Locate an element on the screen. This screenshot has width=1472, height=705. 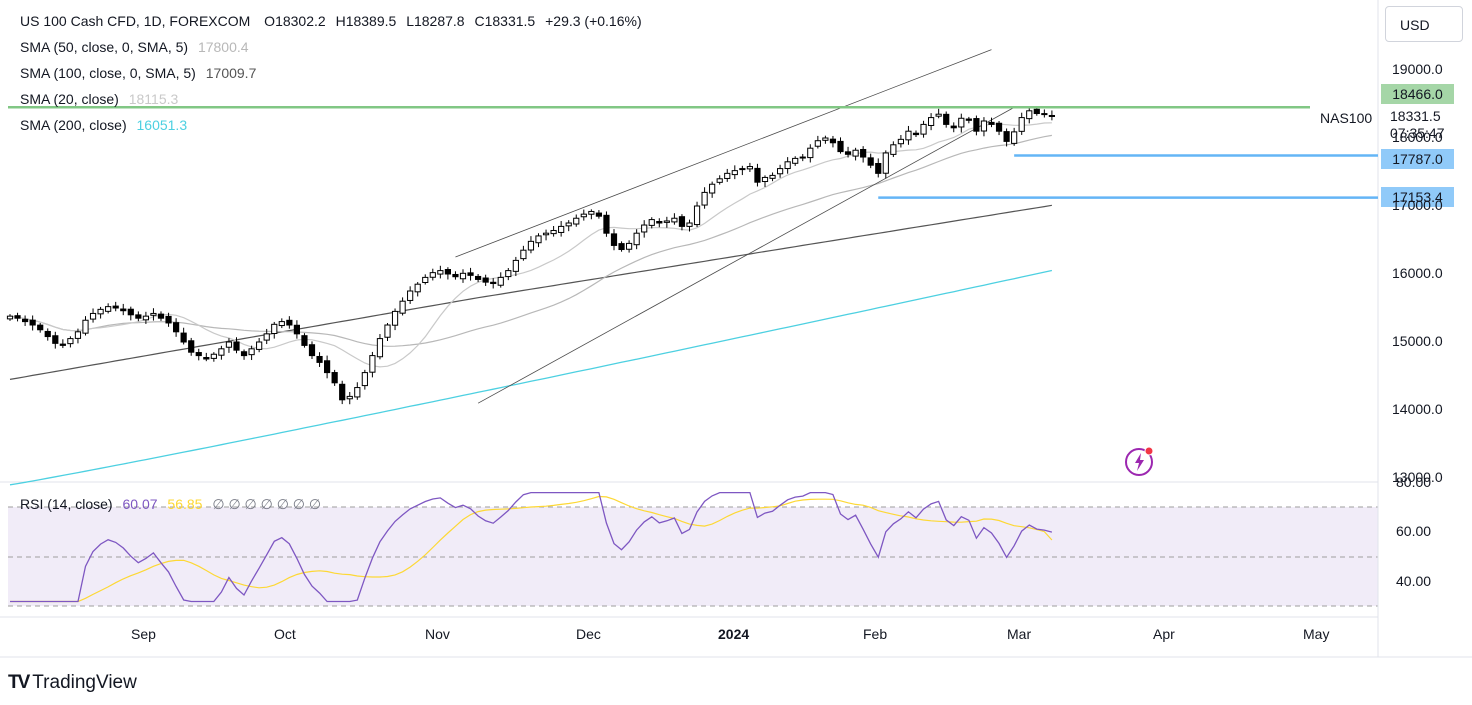
channel-upper-line is located at coordinates (723, 153).